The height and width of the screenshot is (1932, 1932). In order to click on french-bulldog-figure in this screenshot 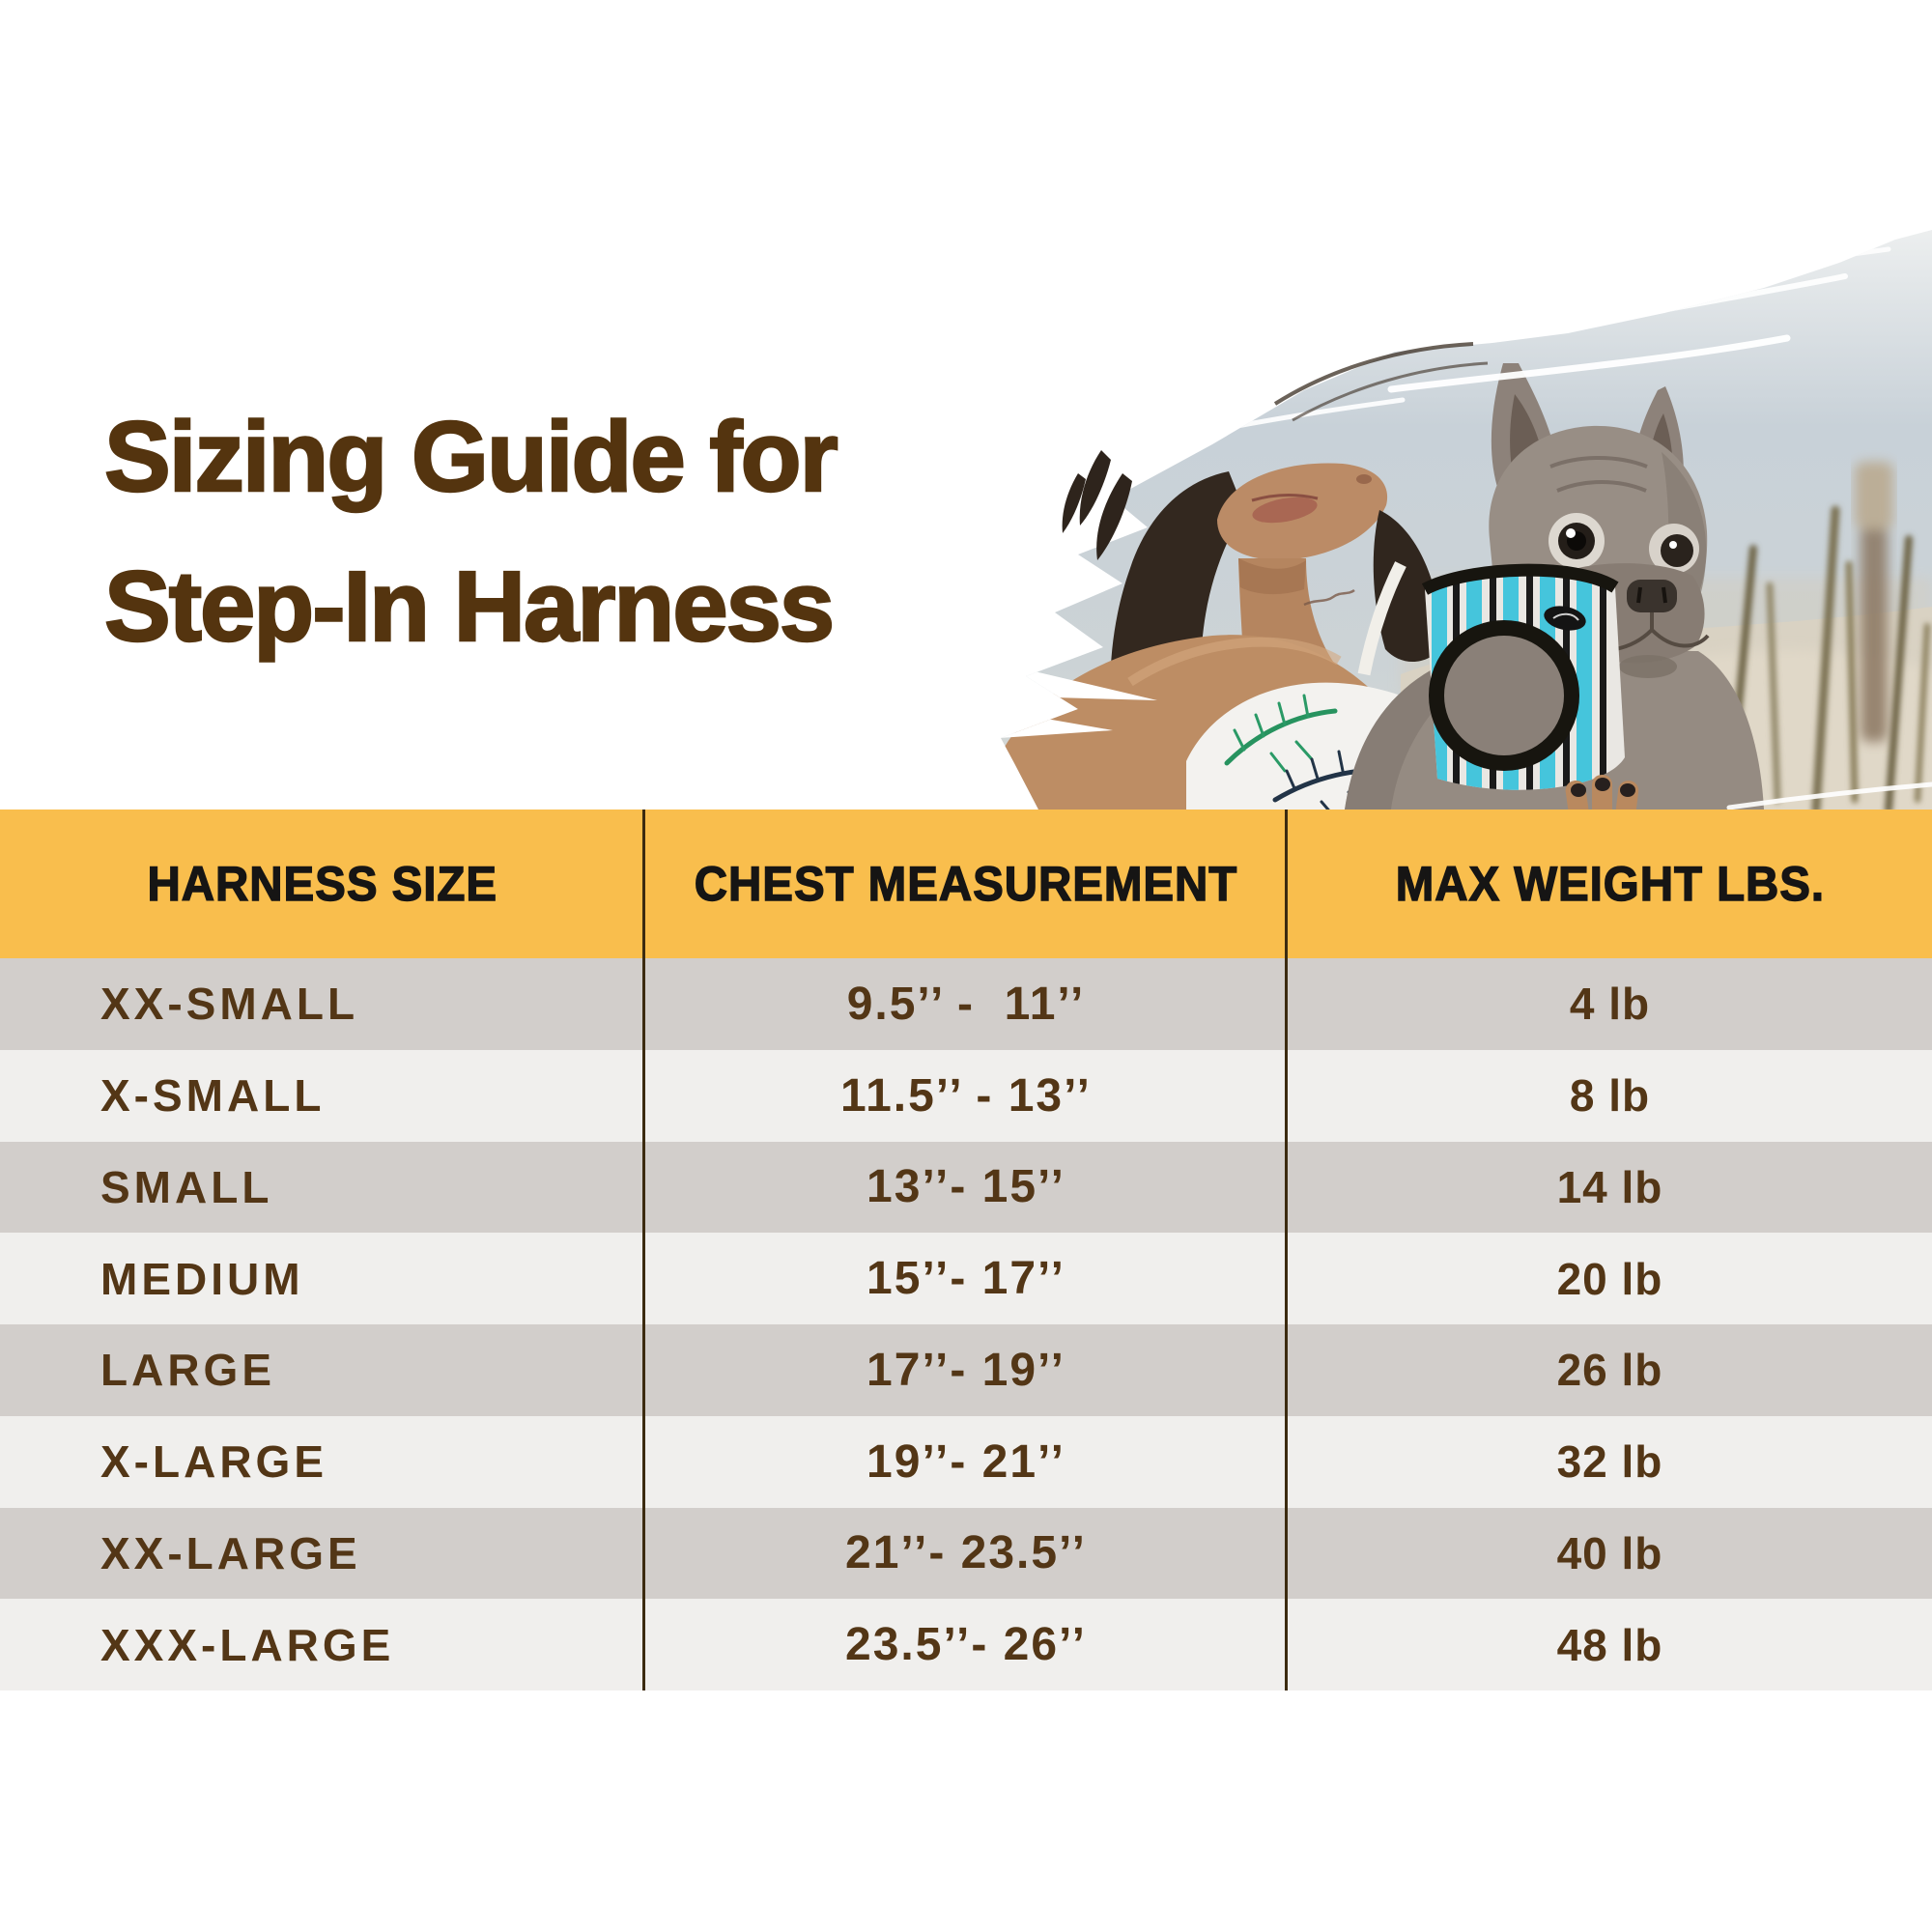, I will do `click(1554, 586)`.